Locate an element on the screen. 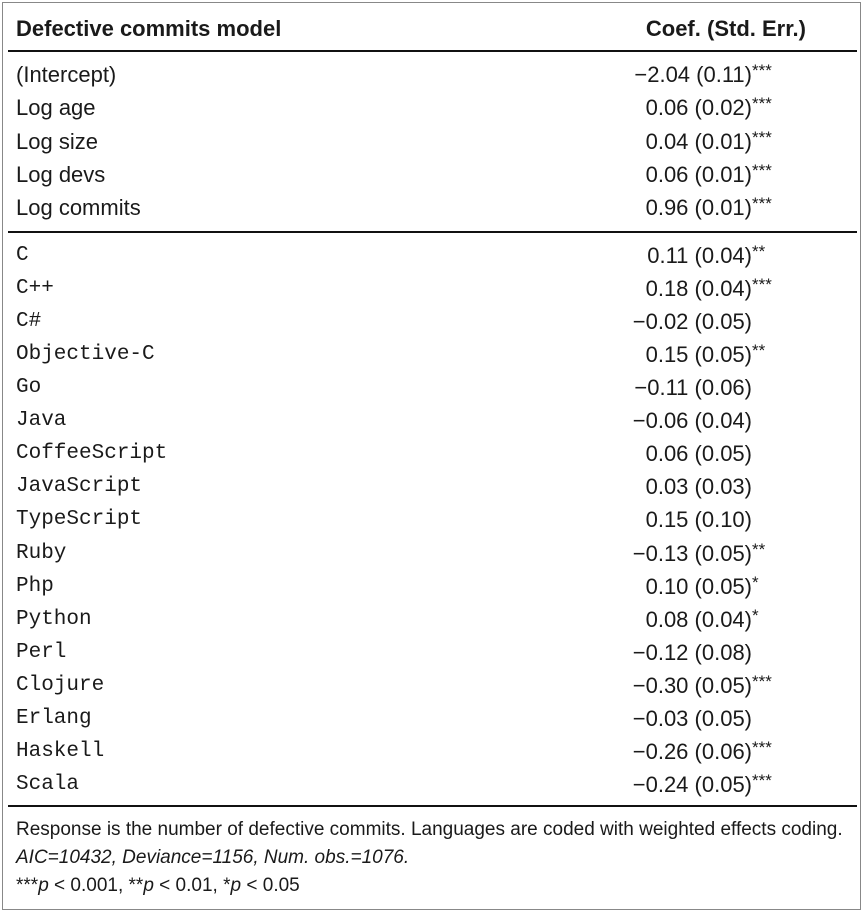 The width and height of the screenshot is (865, 914). row-coef: 0.10 (0.05) is located at coordinates (698, 586).